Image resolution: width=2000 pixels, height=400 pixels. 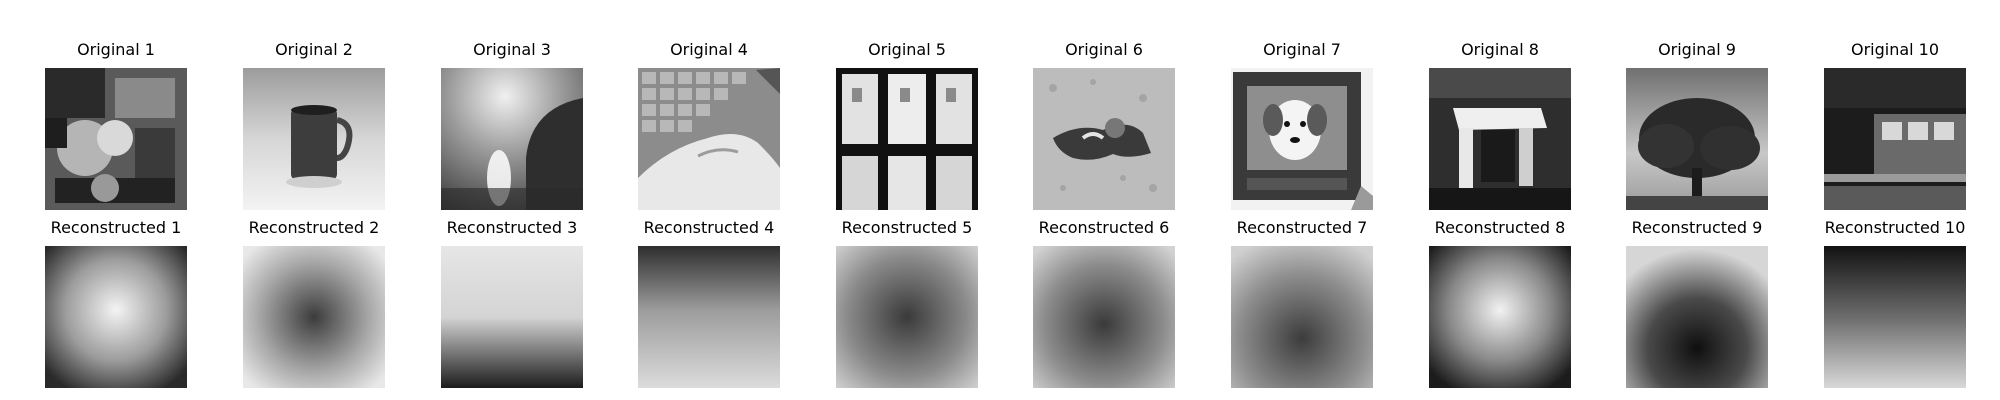 What do you see at coordinates (1104, 227) in the screenshot?
I see `reconstructed-label-6: Reconstructed 6` at bounding box center [1104, 227].